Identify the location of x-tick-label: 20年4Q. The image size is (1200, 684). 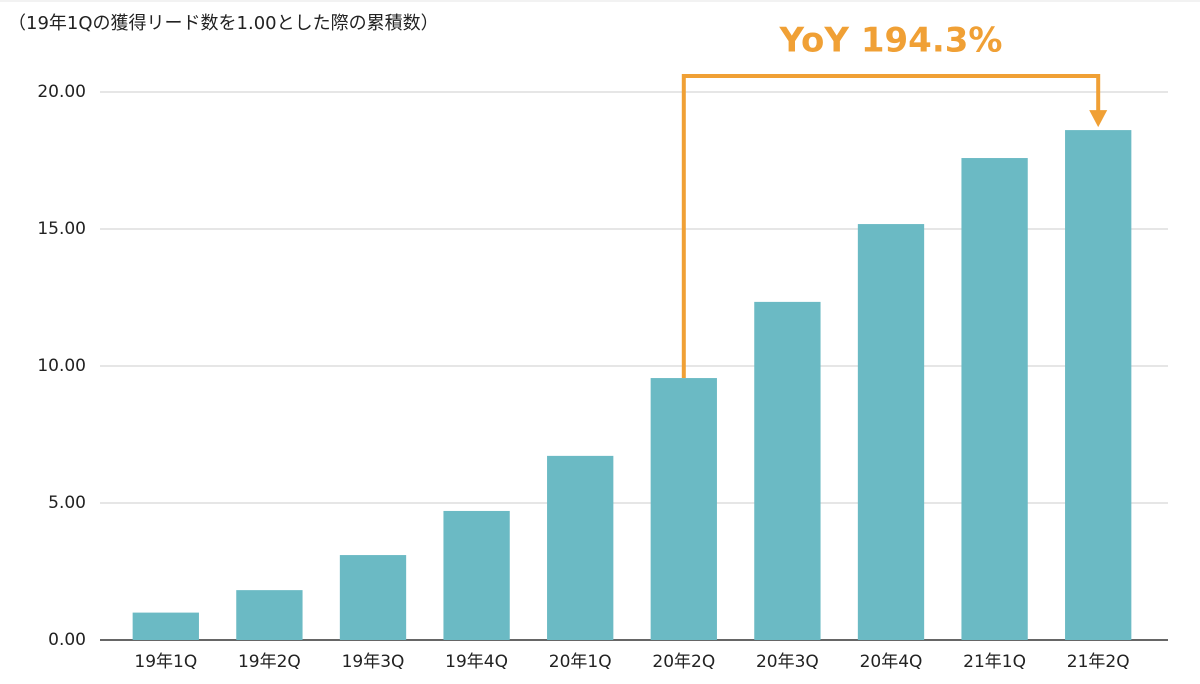
(891, 662).